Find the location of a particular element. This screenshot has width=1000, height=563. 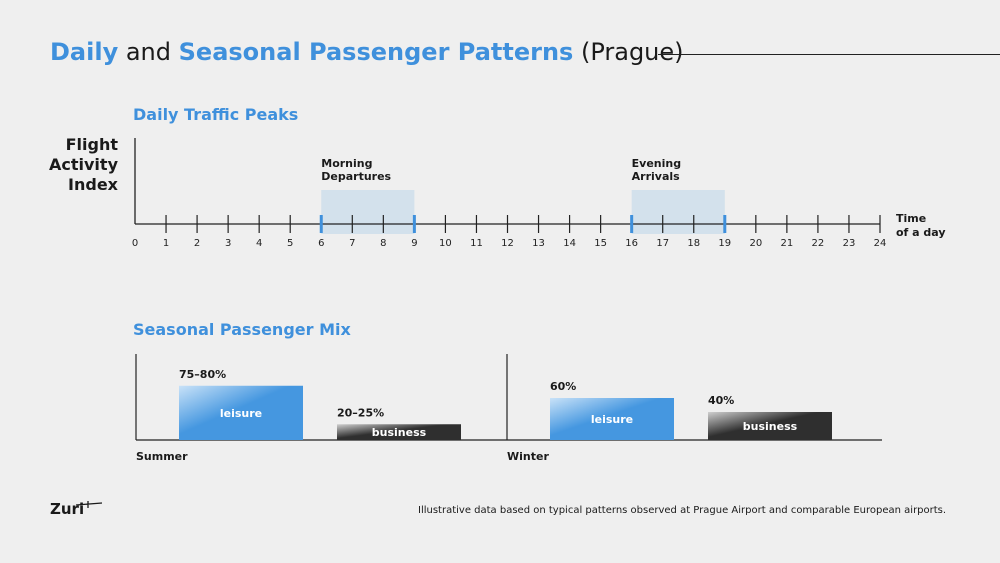

x-tick-label: 14 is located at coordinates (569, 243).